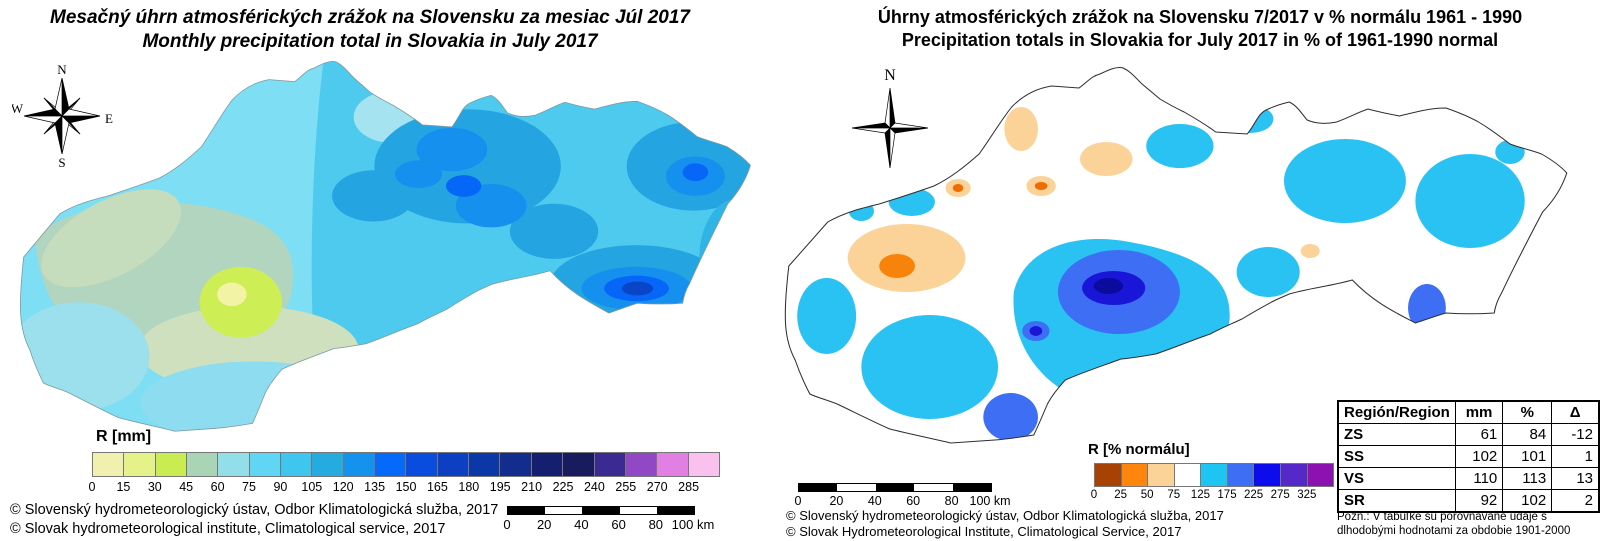 The image size is (1600, 541). I want to click on scalebar-label: 20, so click(544, 524).